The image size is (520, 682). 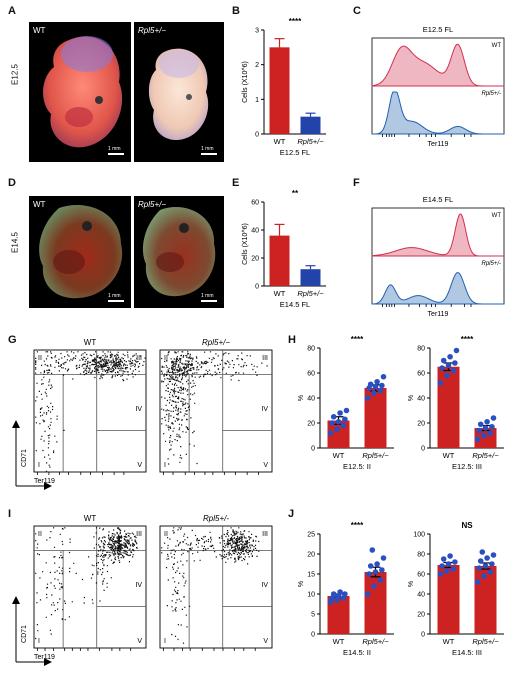 I want to click on y-axis-label: CD71, so click(x=24, y=634).